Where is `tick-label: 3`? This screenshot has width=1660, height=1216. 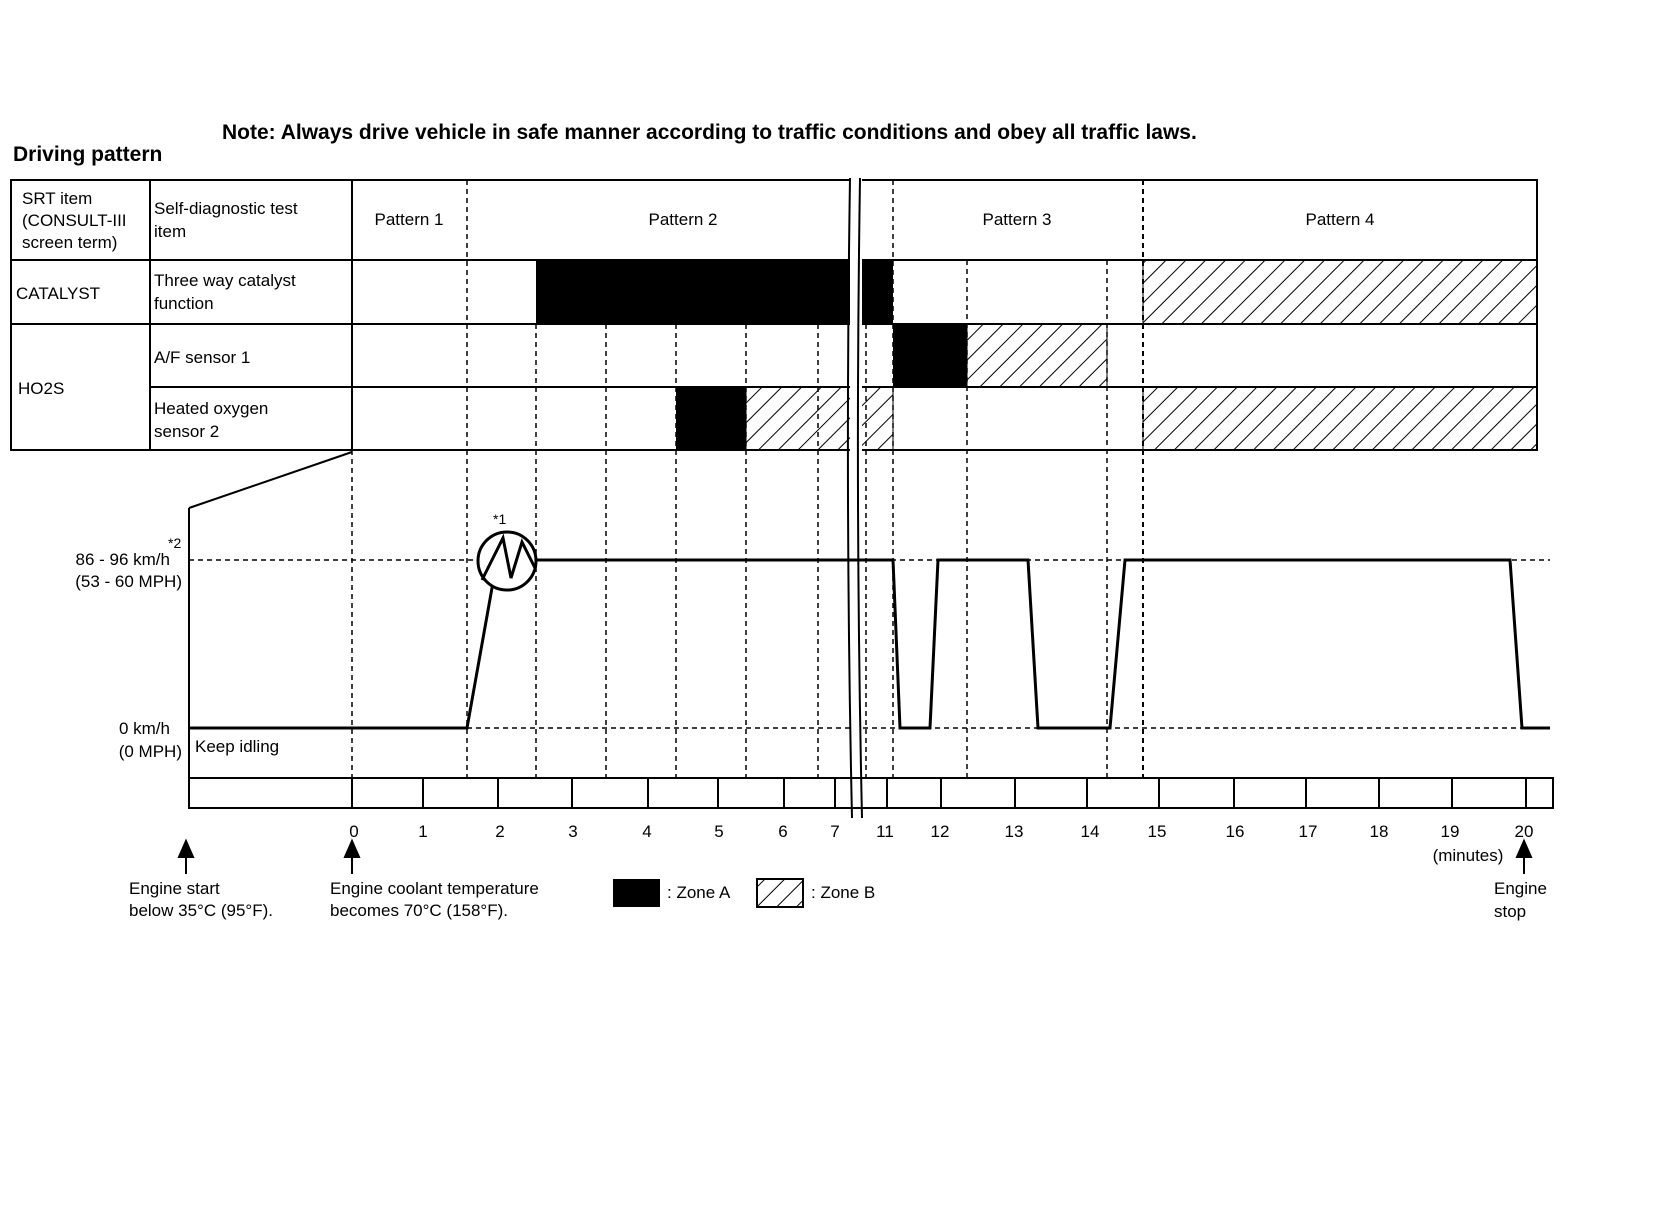
tick-label: 3 is located at coordinates (572, 831).